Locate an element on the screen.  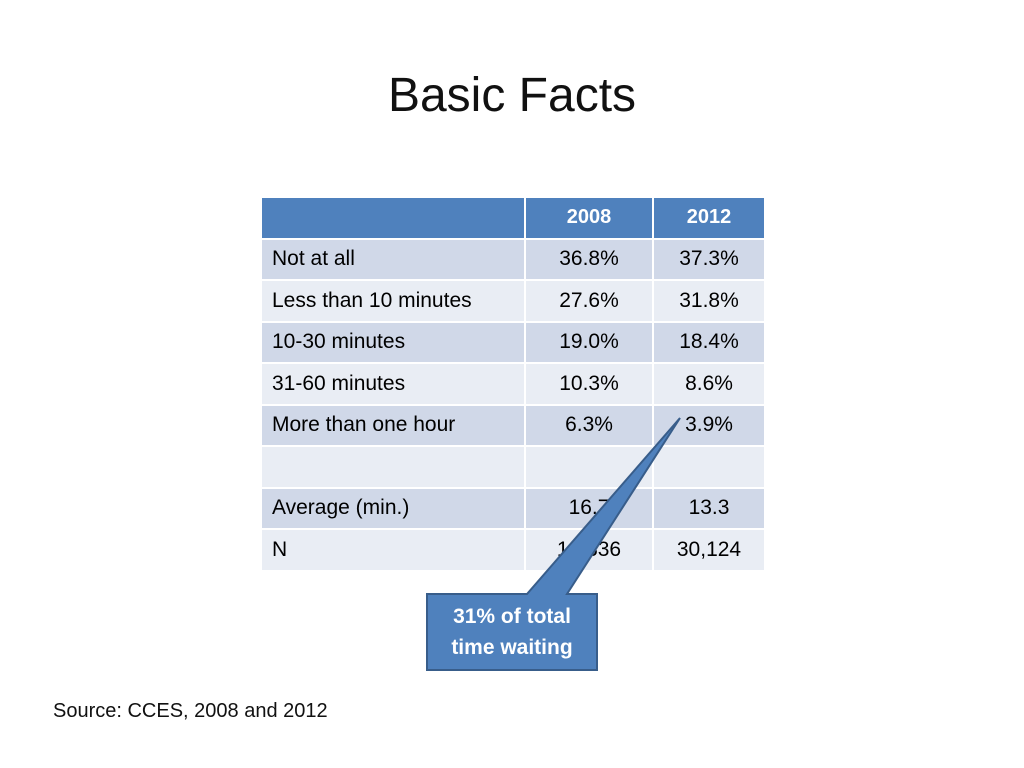
table-row-spacer is located at coordinates (513, 467).